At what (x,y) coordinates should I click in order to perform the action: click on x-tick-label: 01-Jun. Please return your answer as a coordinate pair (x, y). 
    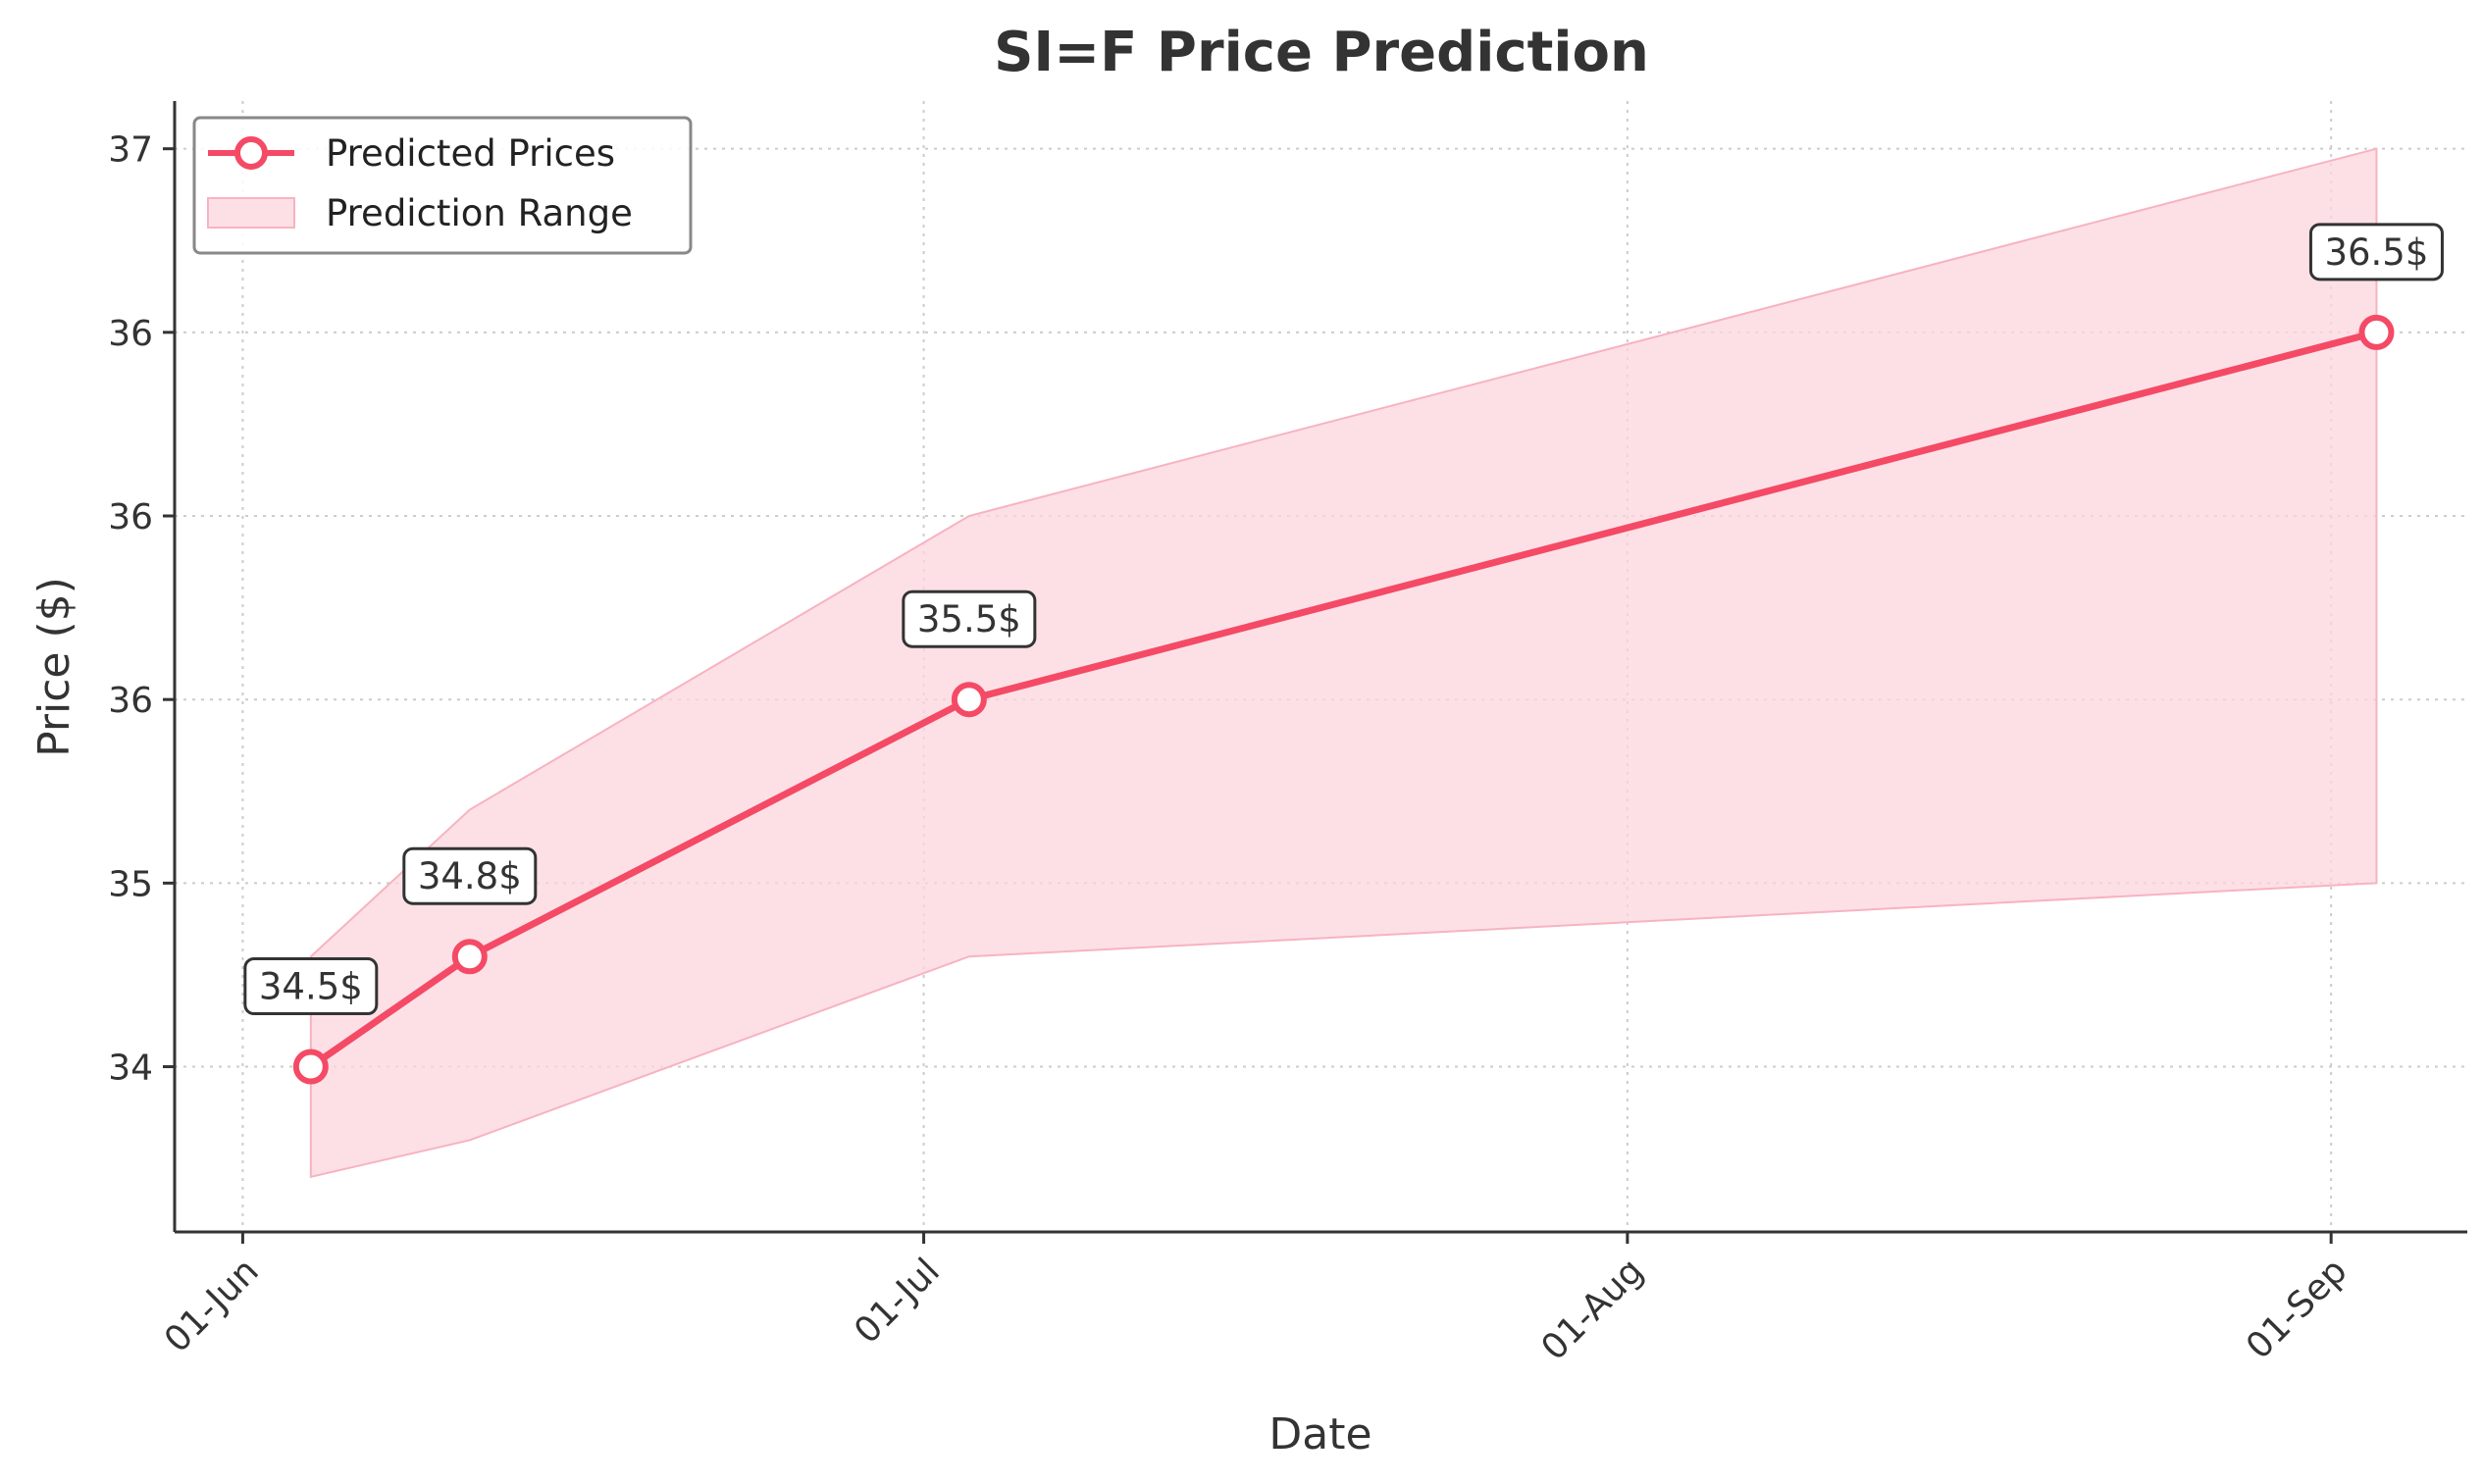
    Looking at the image, I should click on (212, 1305).